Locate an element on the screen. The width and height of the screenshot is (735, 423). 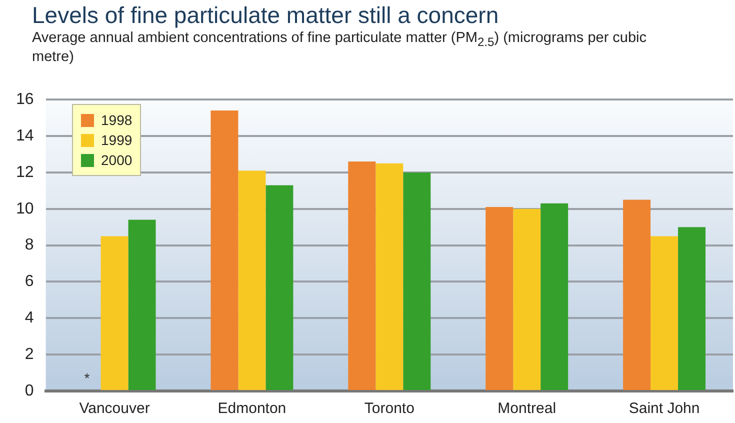
text: Average annual ambient concentrations of fine particulate matter (PM$_{2.5}$) (micrograms per cubic metre) is located at coordinates (339, 47).